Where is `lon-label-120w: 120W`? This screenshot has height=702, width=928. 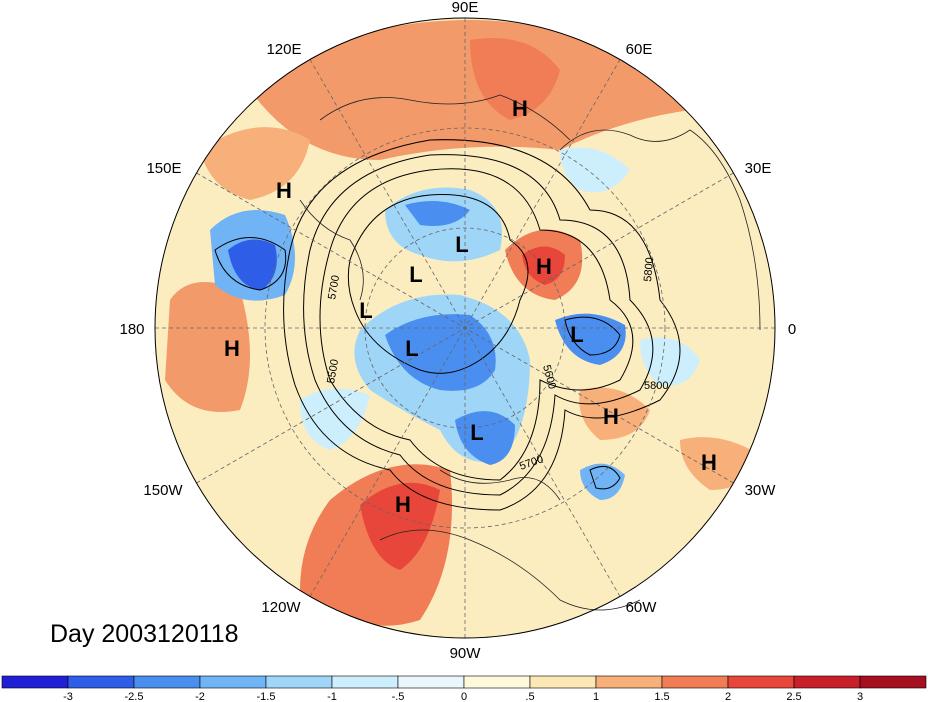 lon-label-120w: 120W is located at coordinates (281, 607).